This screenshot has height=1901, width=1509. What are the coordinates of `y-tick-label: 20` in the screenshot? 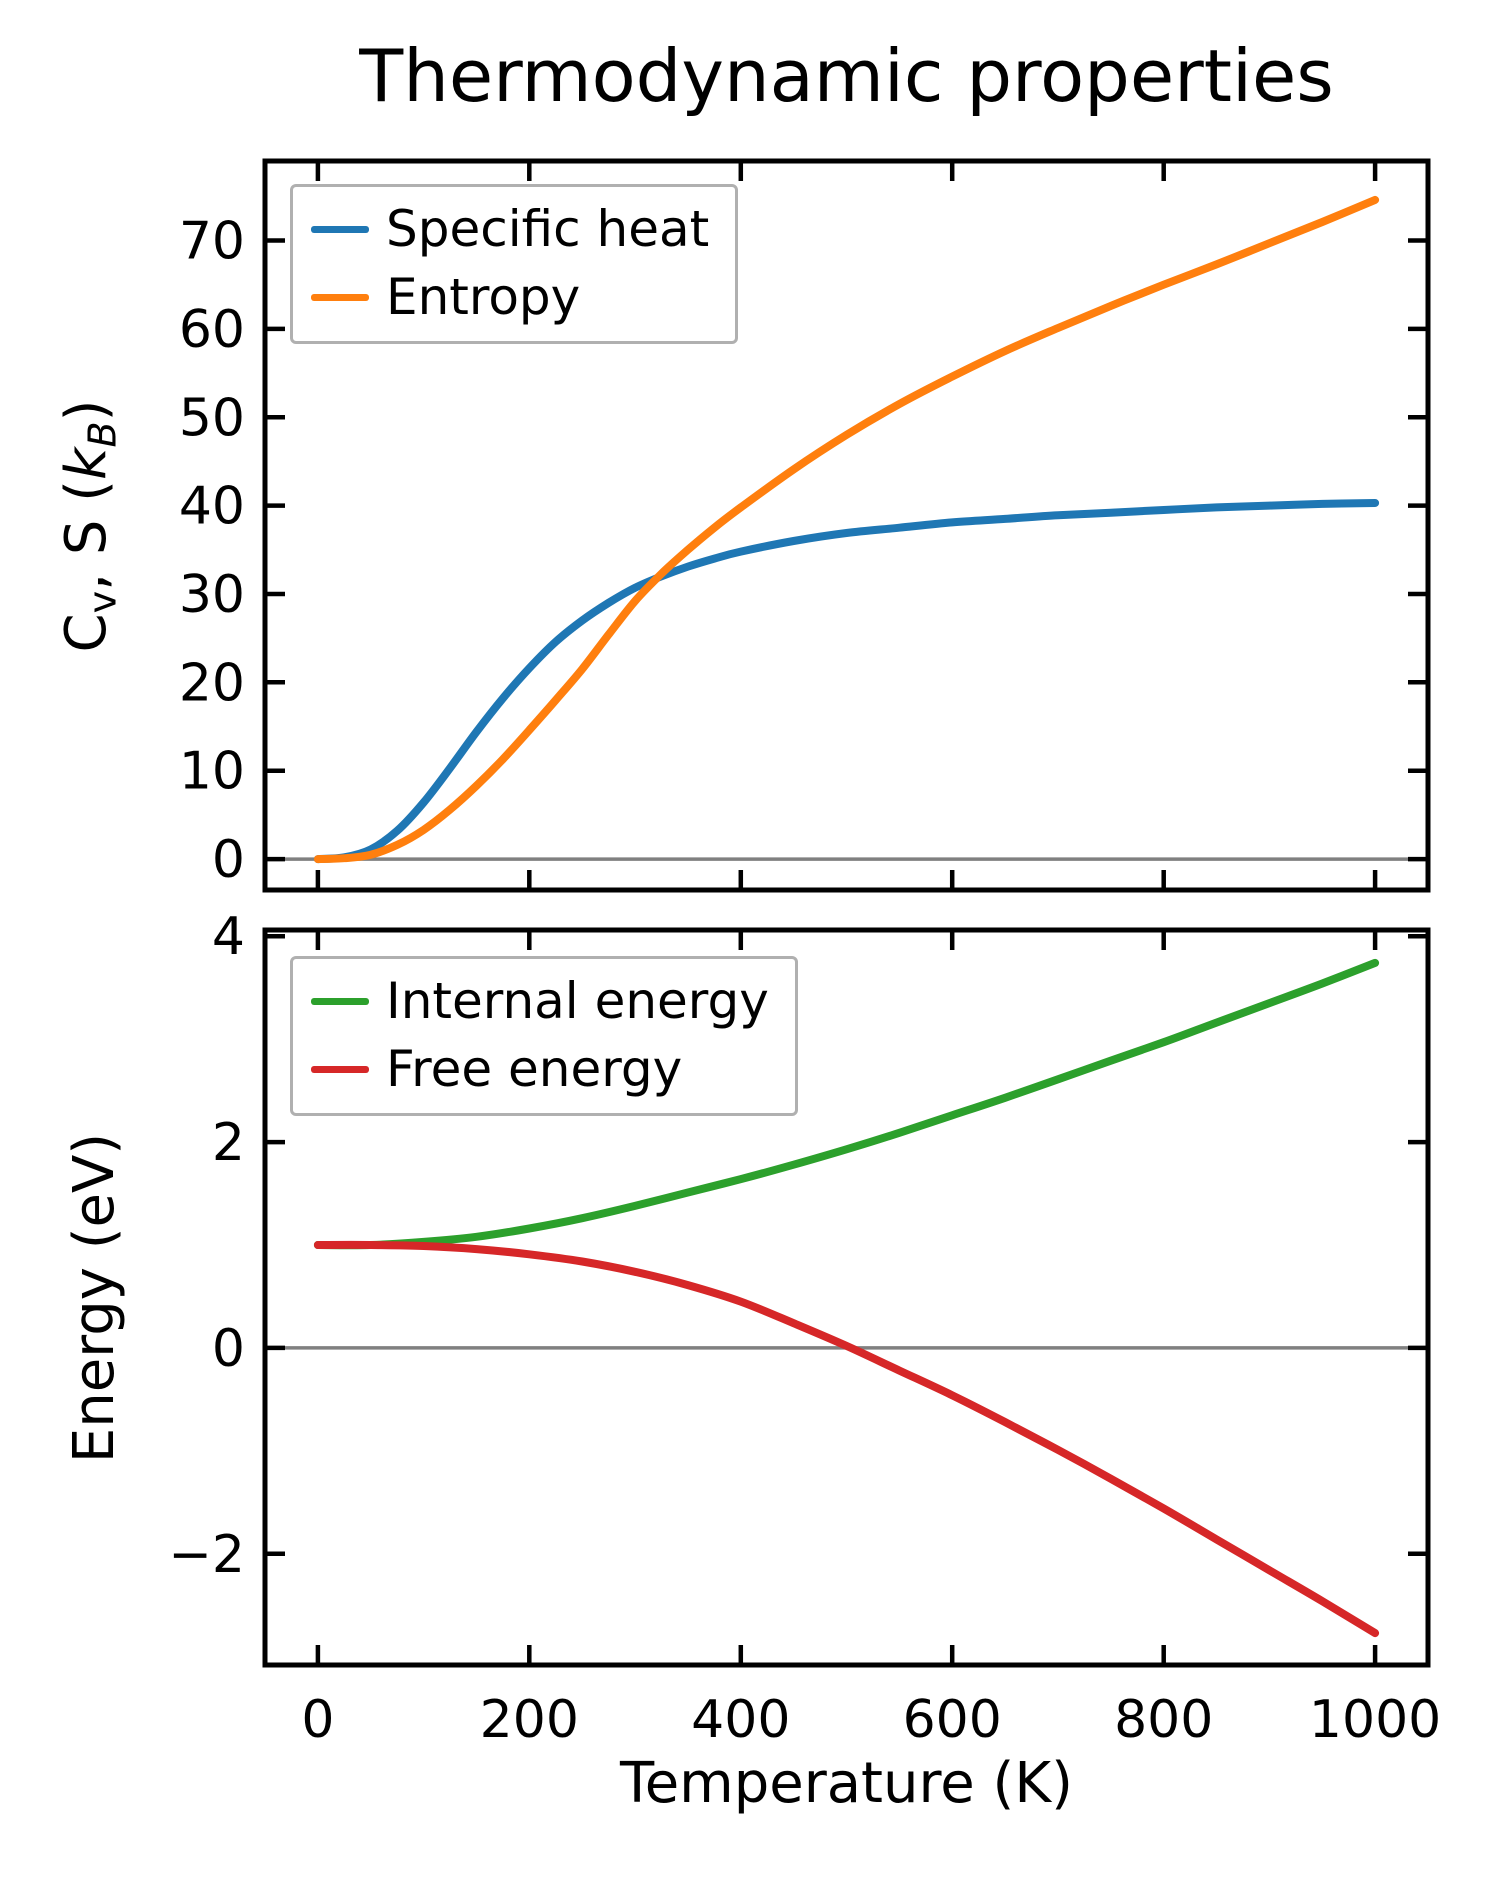 It's located at (212, 683).